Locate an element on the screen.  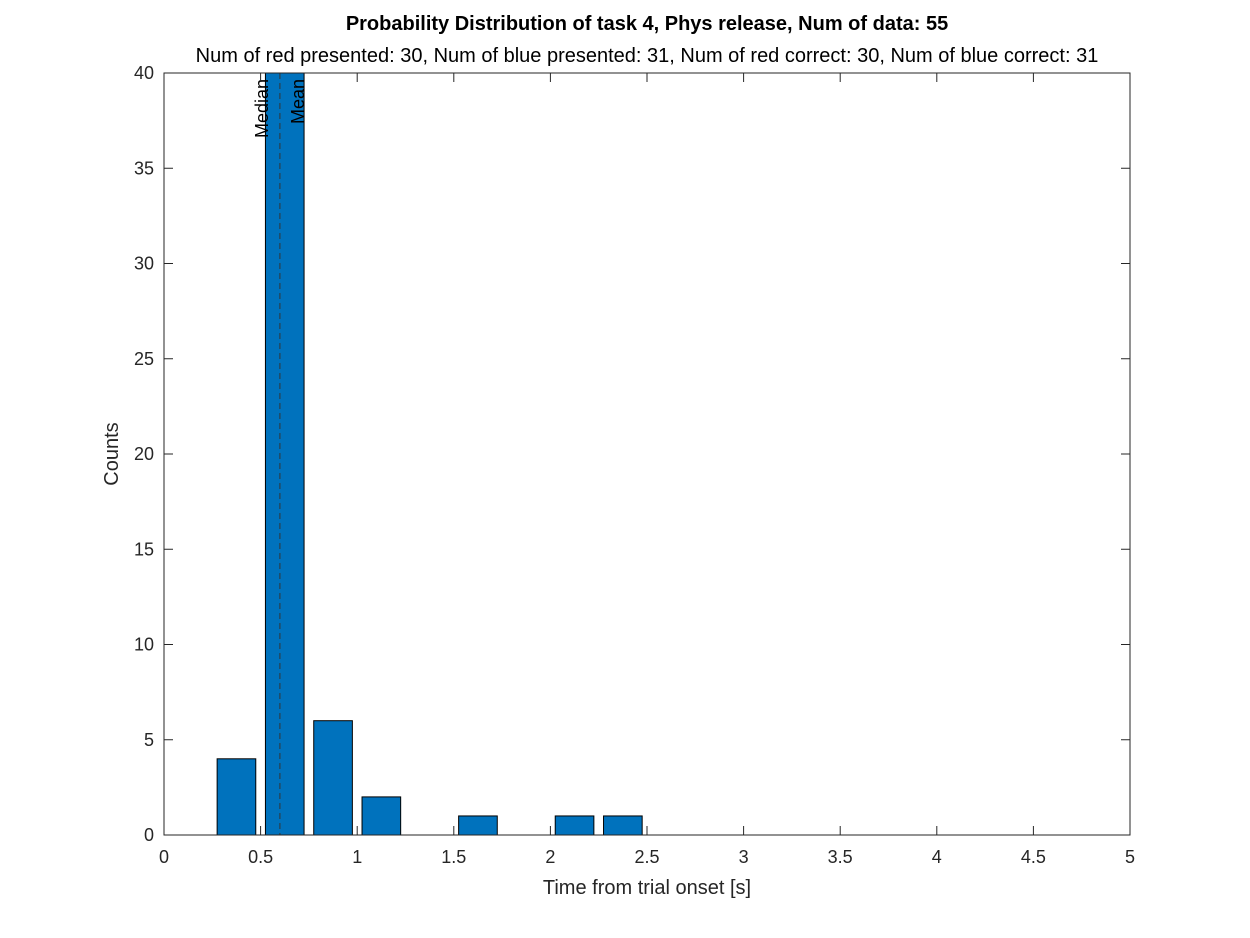
y-tick-label: 20 is located at coordinates (144, 454).